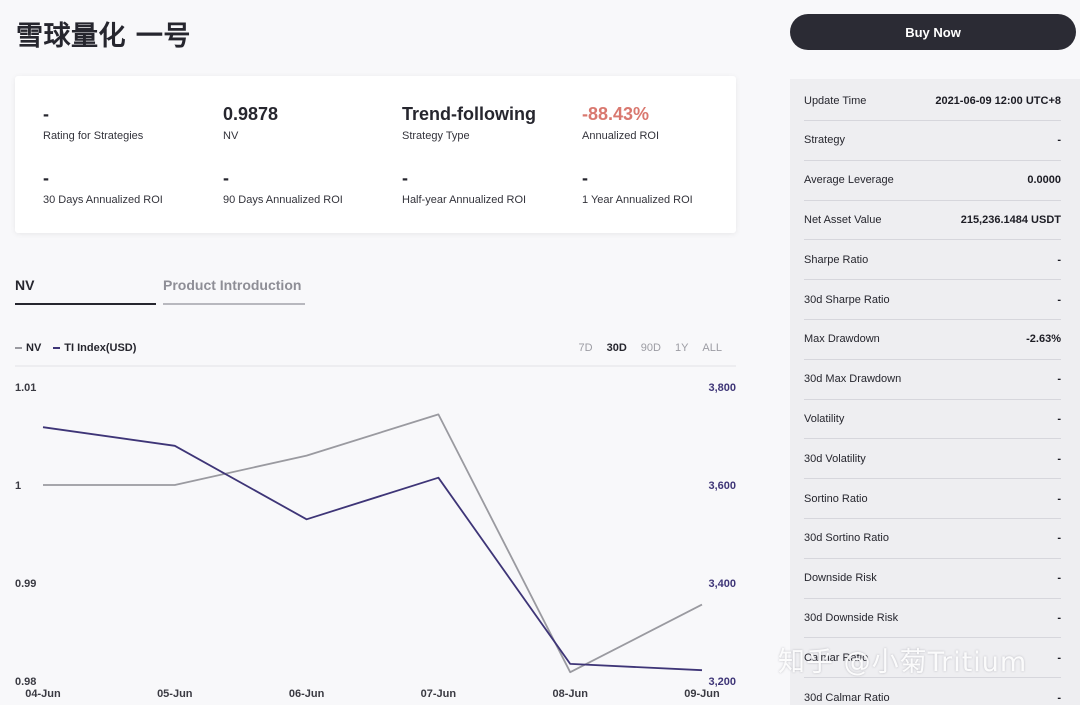 This screenshot has height=705, width=1080. What do you see at coordinates (932, 658) in the screenshot?
I see `stat-row: Calmar Ratio -` at bounding box center [932, 658].